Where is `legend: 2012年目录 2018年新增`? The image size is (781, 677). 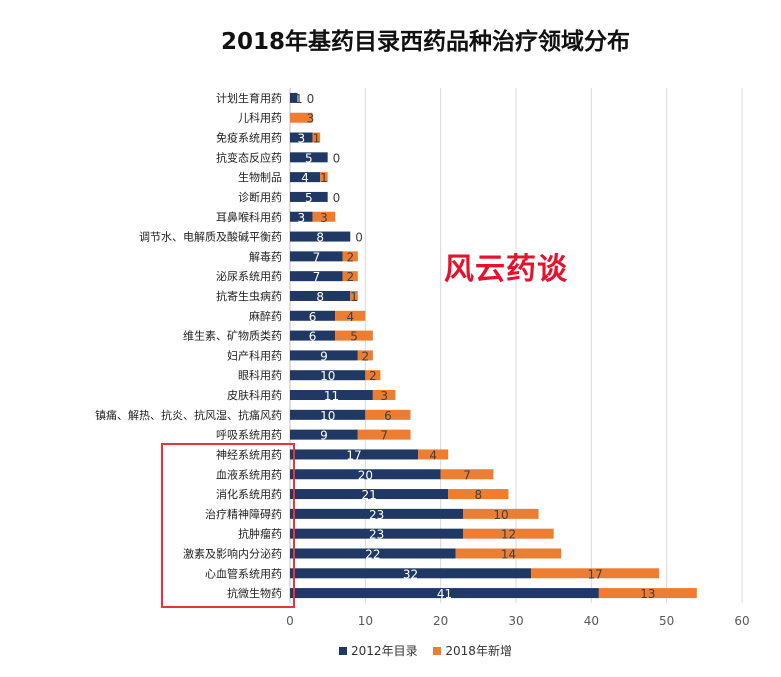 legend: 2012年目录 2018年新增 is located at coordinates (390, 650).